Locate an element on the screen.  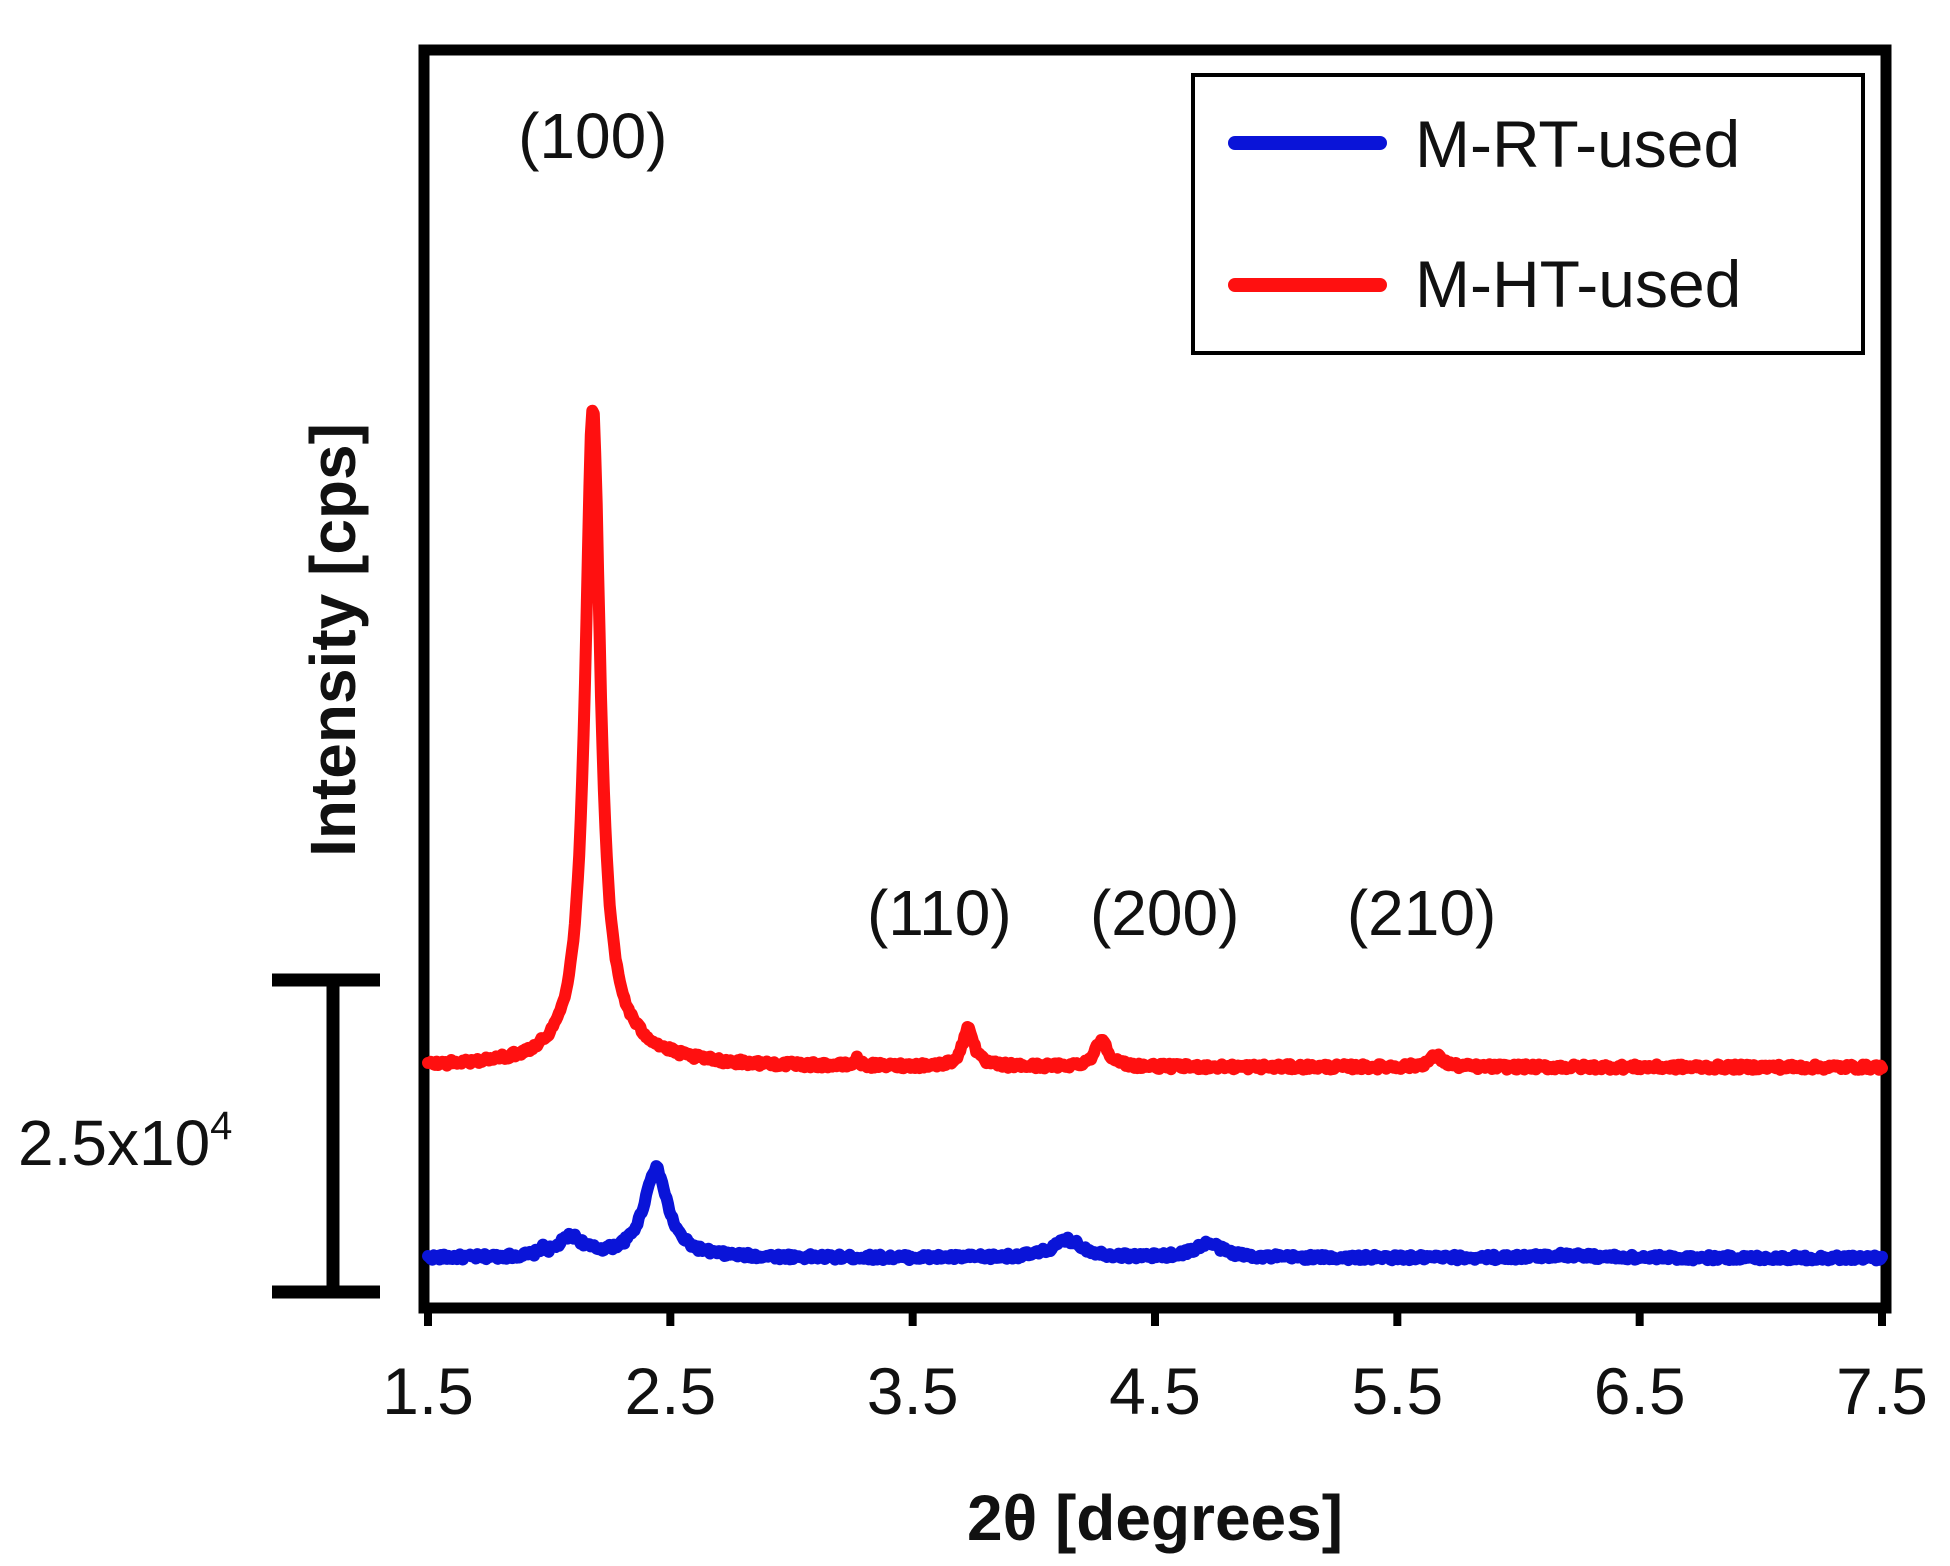
legend-label-m-rt-used: M-RT-used is located at coordinates (1577, 144).